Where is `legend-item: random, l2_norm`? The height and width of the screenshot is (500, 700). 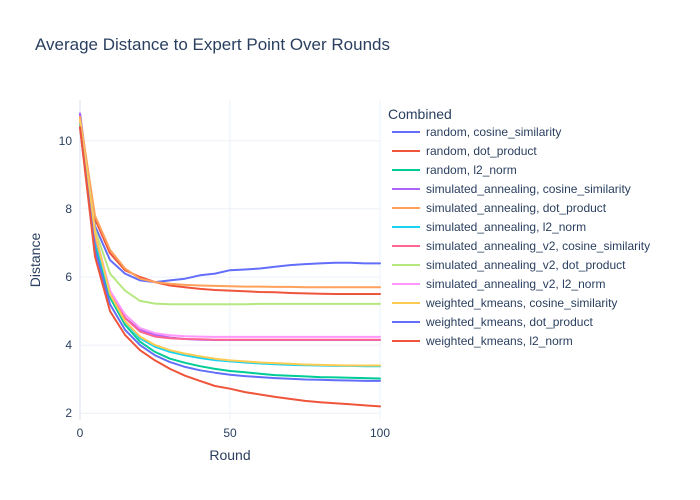
legend-item: random, l2_norm is located at coordinates (454, 170).